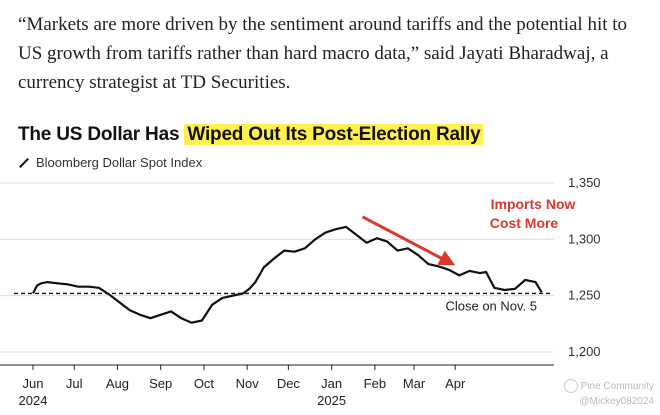 The image size is (660, 415). I want to click on y-tick-label: 1,350, so click(584, 182).